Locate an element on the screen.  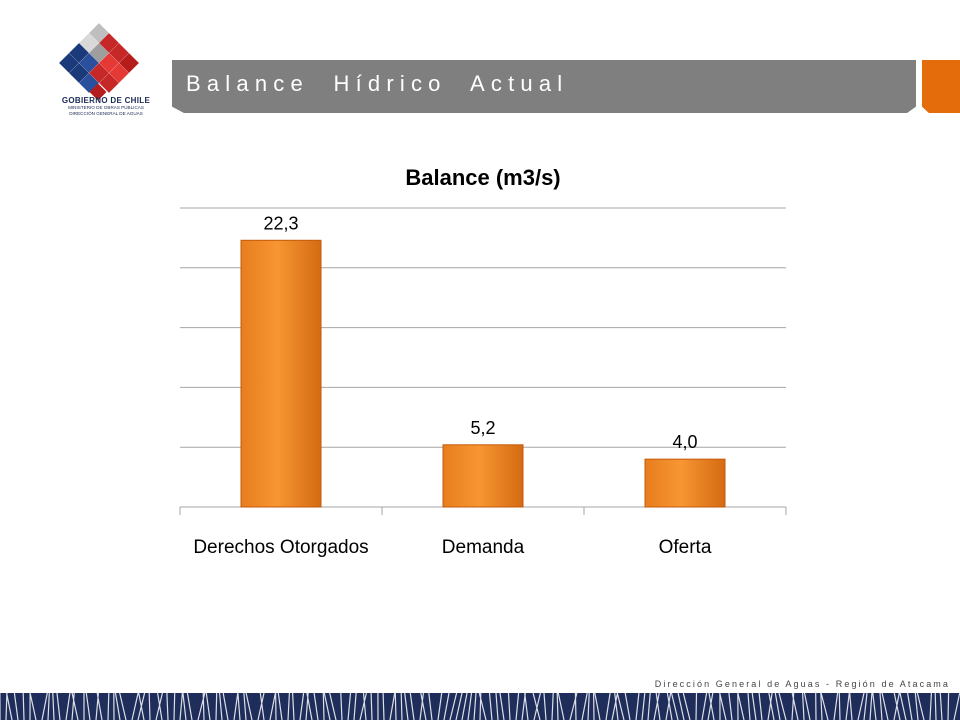
logo-line-2: MINISTERIO DE OBRAS PÚBLICAS is located at coordinates (106, 107).